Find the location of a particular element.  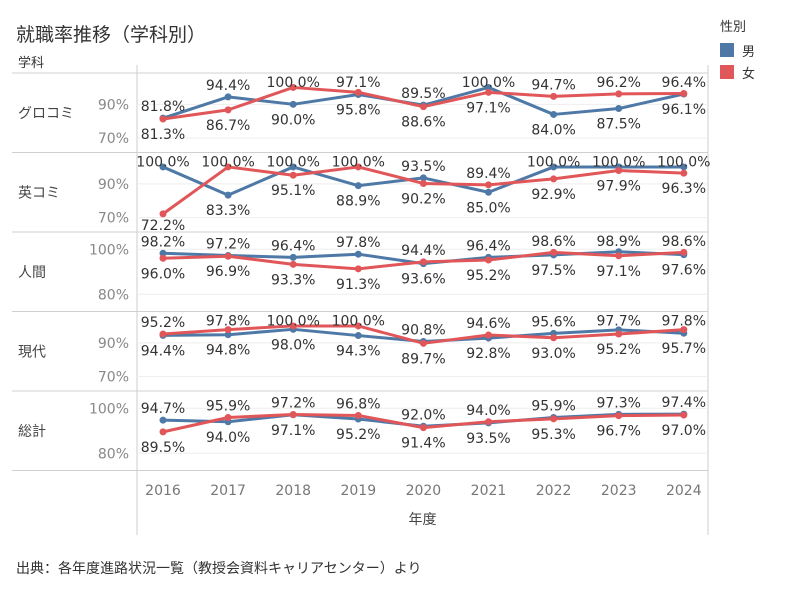

data-label: 98.0% is located at coordinates (293, 345).